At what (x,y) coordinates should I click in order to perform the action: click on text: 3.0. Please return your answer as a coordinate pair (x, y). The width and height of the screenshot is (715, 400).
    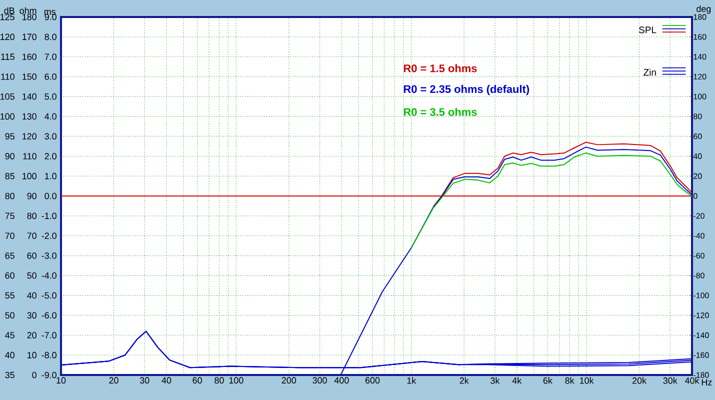
    Looking at the image, I should click on (50, 136).